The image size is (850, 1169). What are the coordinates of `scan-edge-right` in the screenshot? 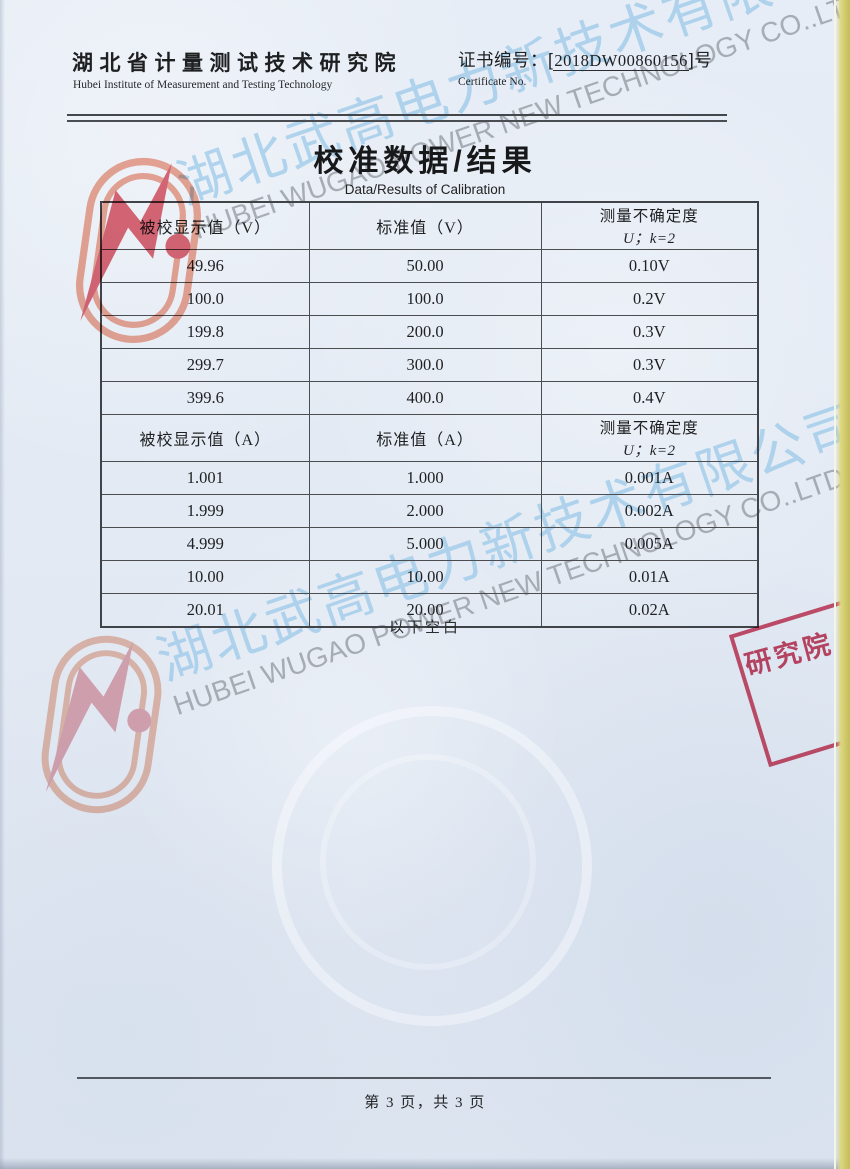 It's located at (842, 584).